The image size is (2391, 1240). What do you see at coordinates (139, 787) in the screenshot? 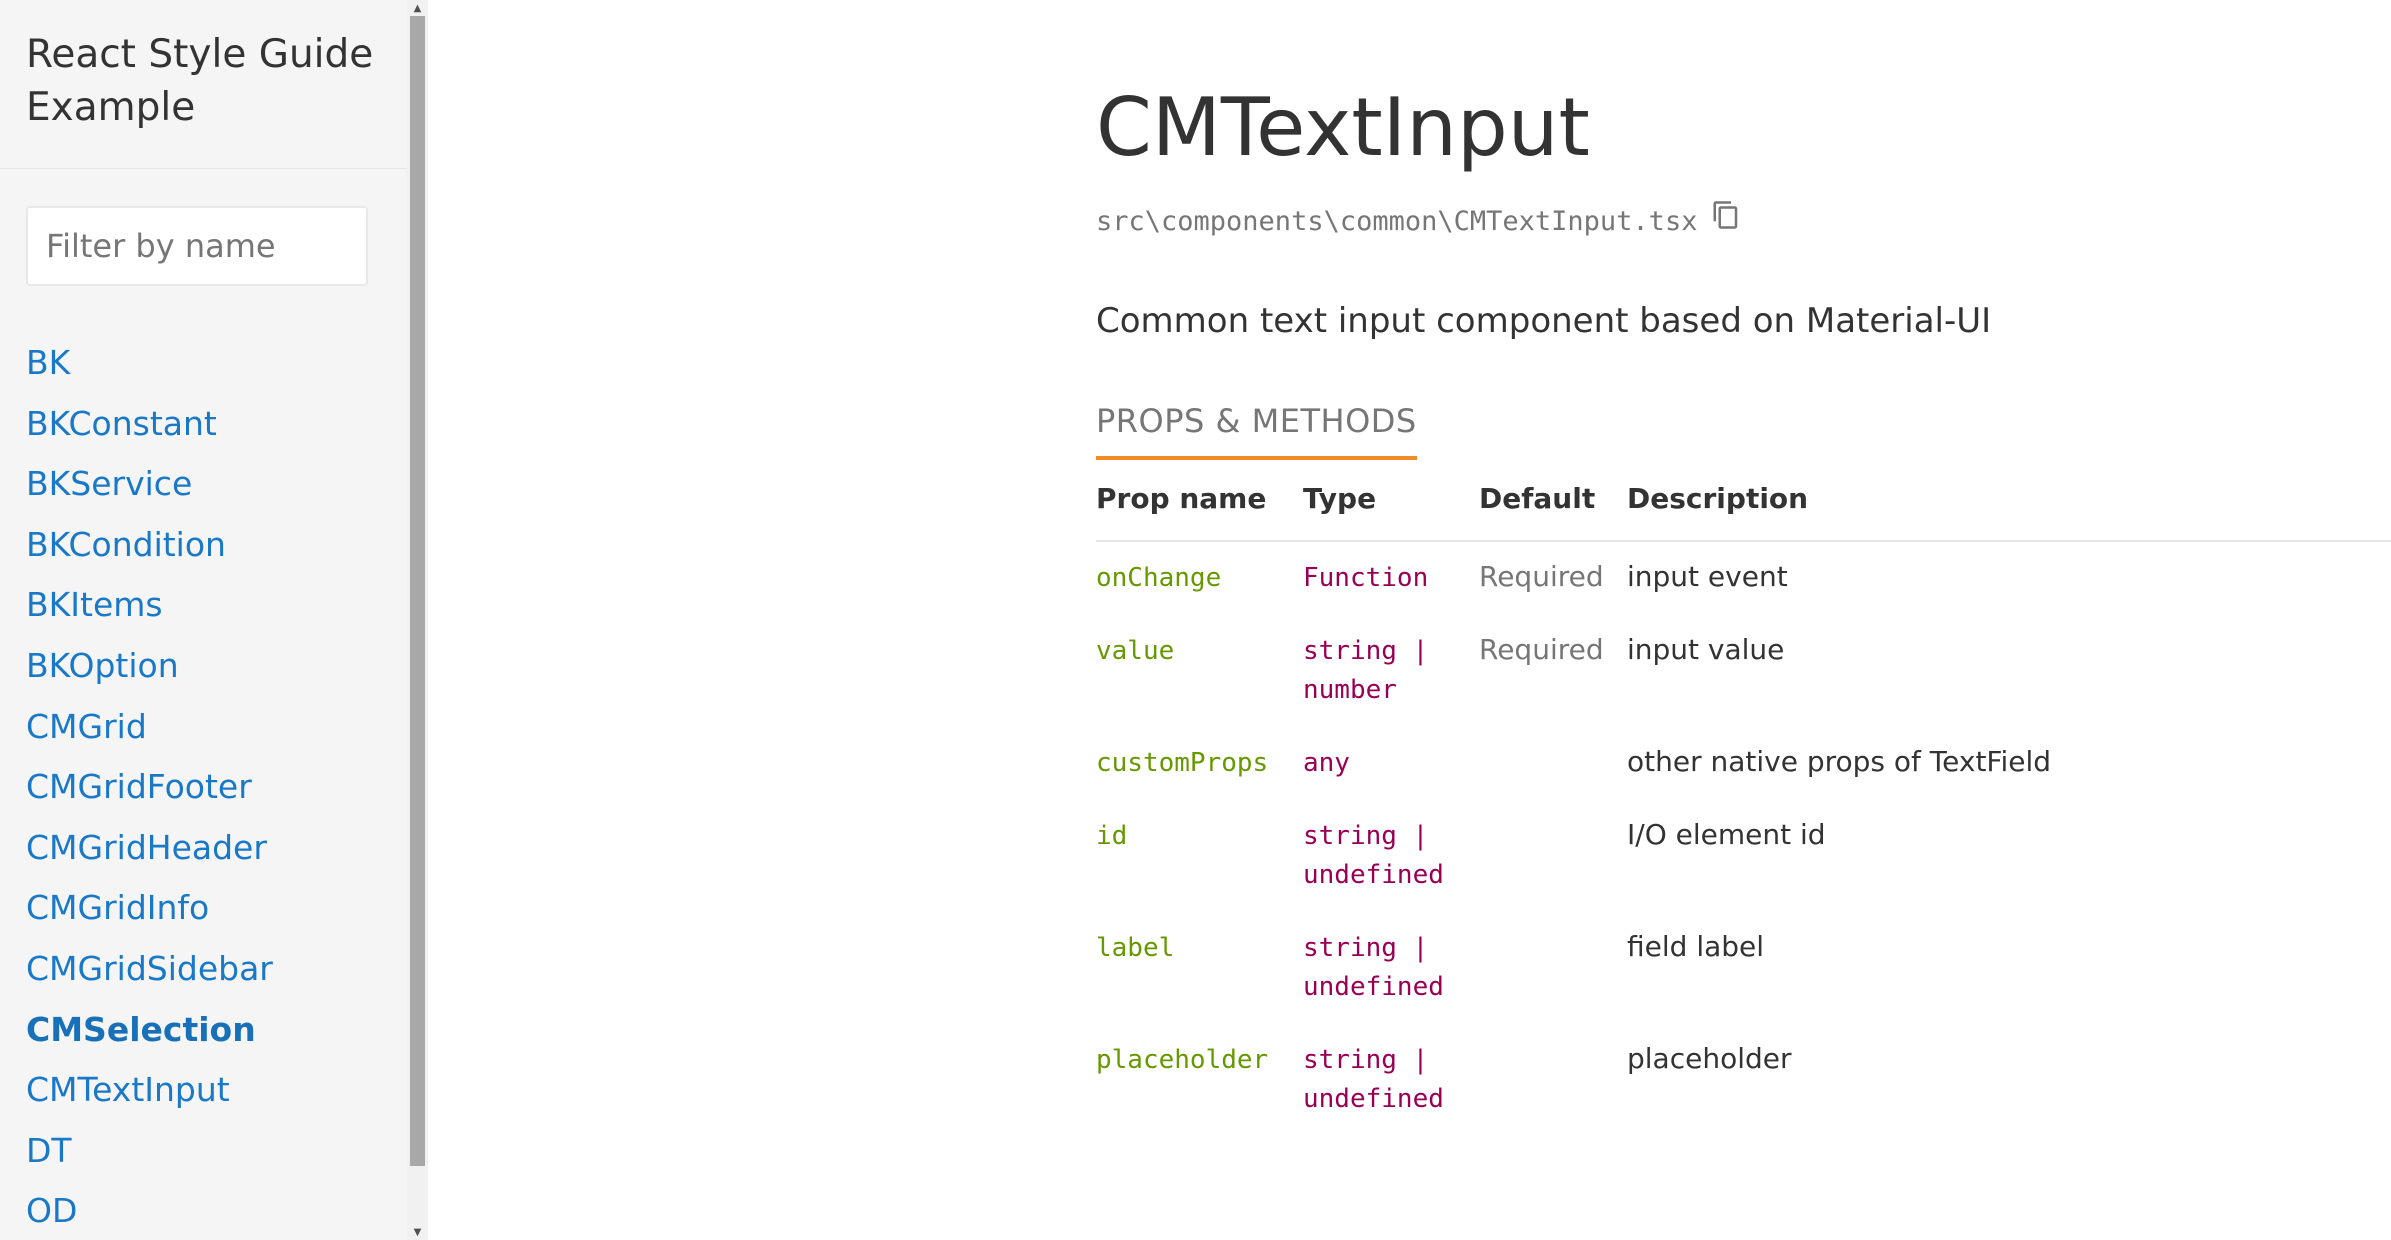
I see `sidebar-item-cmgridfooter: CMGridFooter` at bounding box center [139, 787].